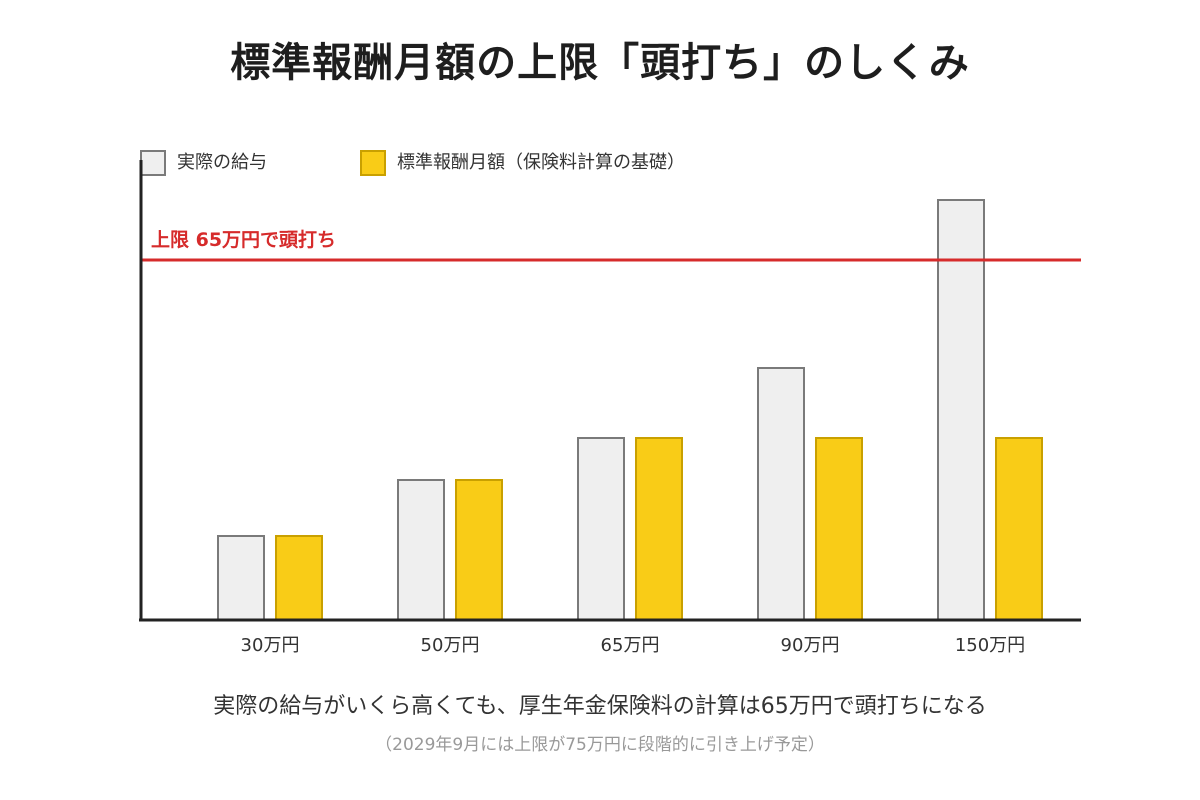 This screenshot has height=800, width=1200. Describe the element at coordinates (222, 162) in the screenshot. I see `legend-label-actual: 実際の給与` at that location.